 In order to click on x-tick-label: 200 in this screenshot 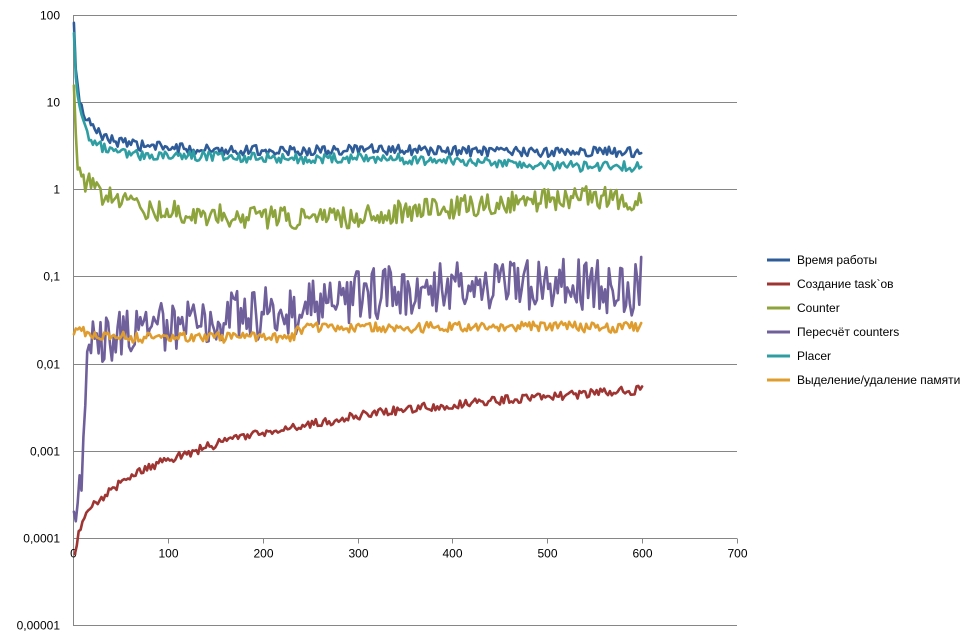, I will do `click(263, 554)`.